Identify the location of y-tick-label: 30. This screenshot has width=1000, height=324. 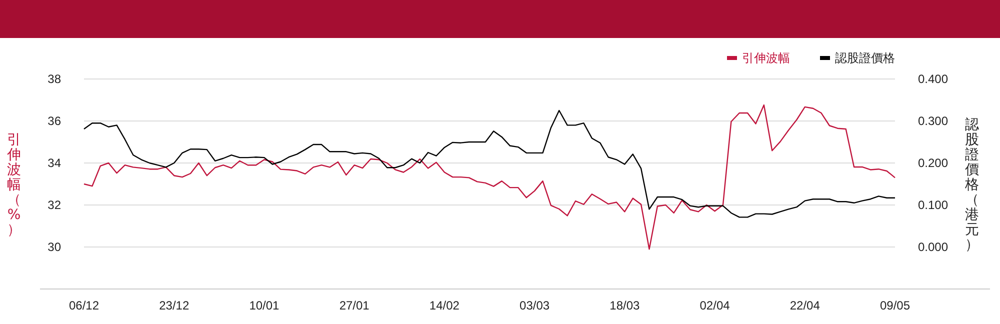
(55, 247).